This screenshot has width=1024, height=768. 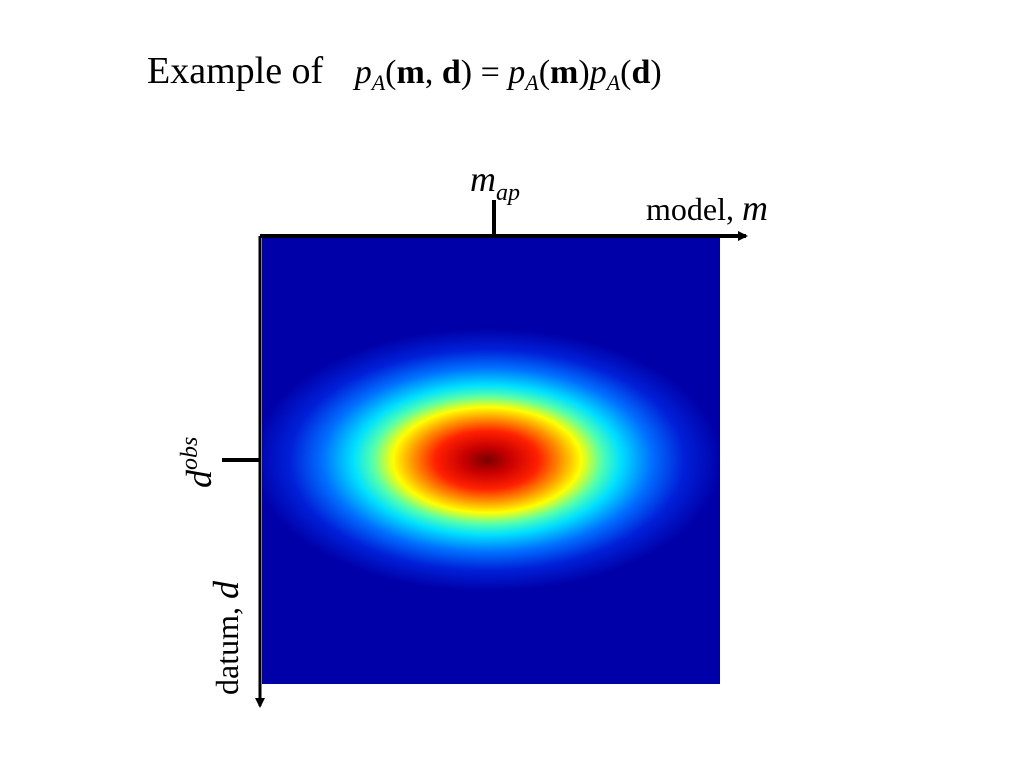 I want to click on m-ap-label: map, so click(x=495, y=182).